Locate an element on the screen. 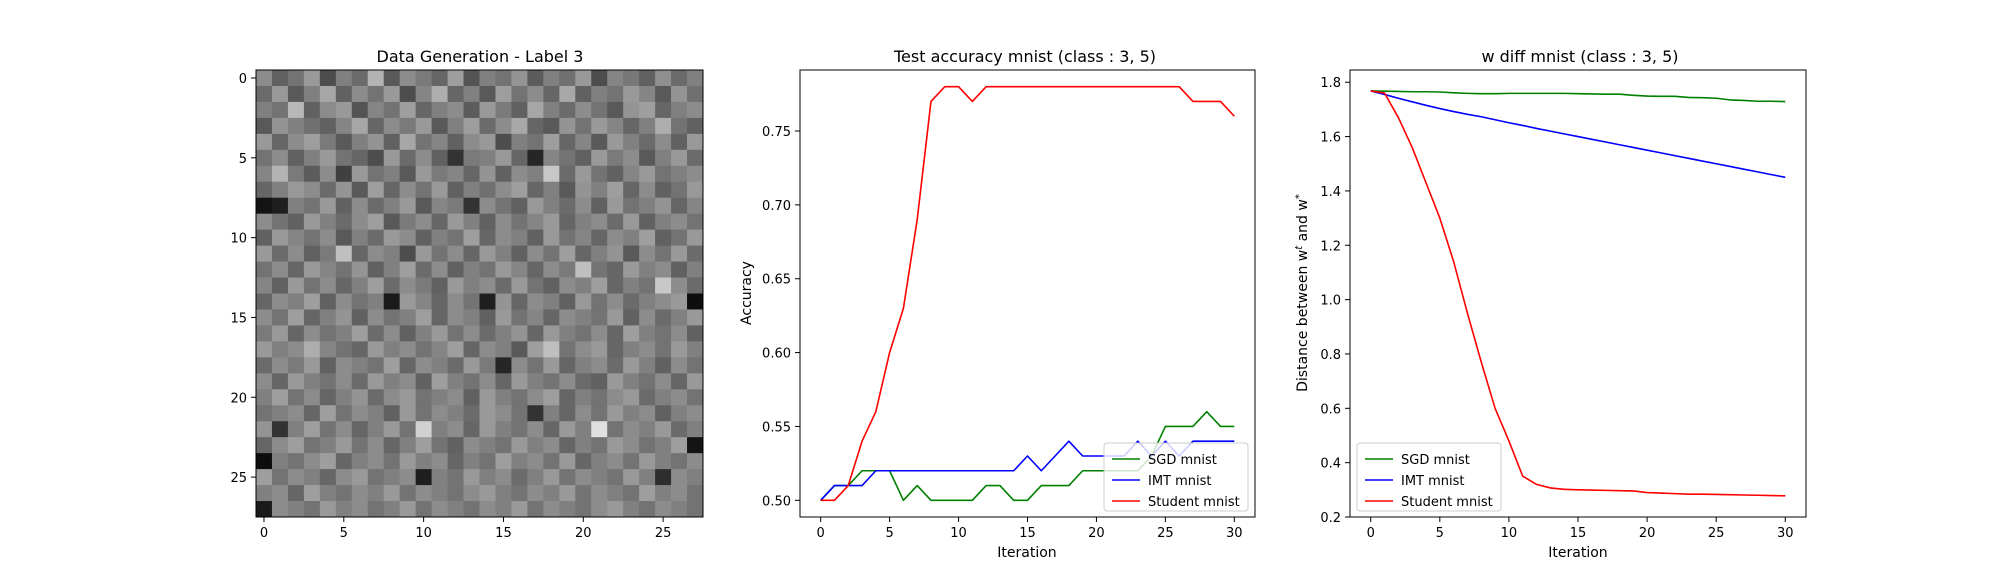 The height and width of the screenshot is (580, 2000). y-tick-label: 1.0 is located at coordinates (1330, 301).